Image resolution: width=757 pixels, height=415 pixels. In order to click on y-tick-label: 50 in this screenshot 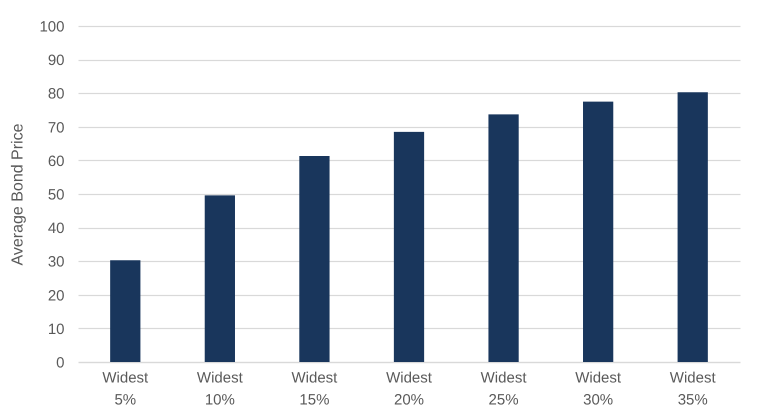, I will do `click(56, 195)`.